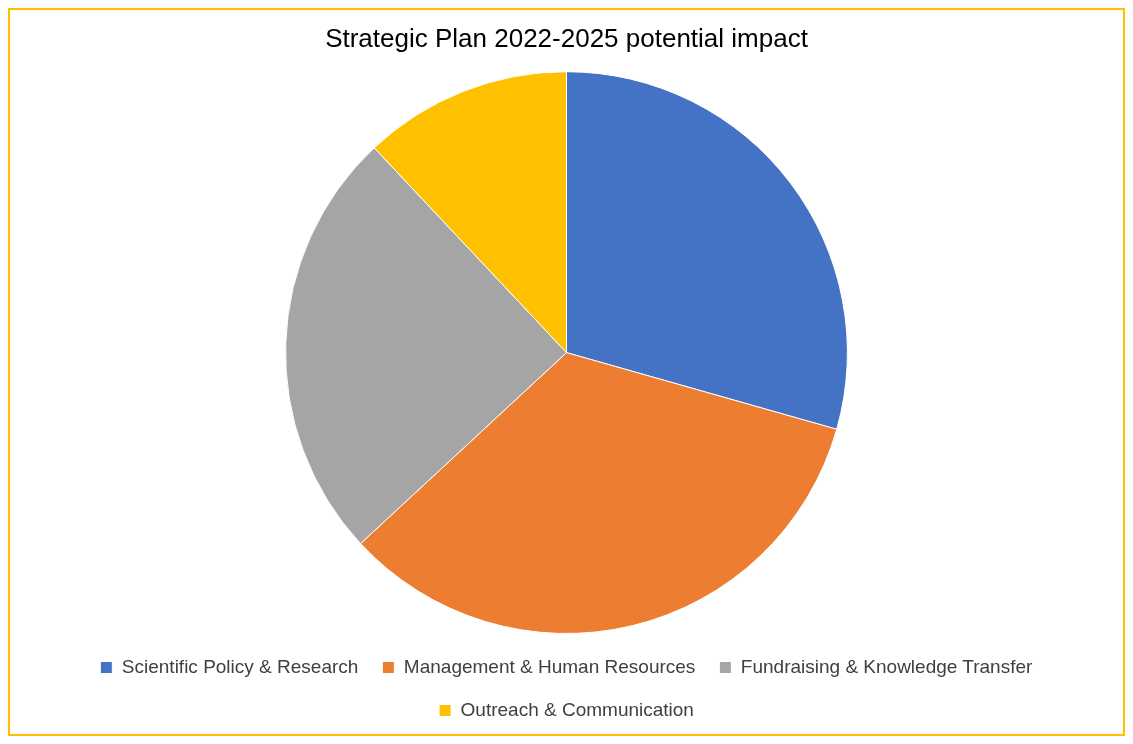 Image resolution: width=1133 pixels, height=744 pixels. I want to click on legend-label: Fundraising & Knowledge Transfer, so click(886, 666).